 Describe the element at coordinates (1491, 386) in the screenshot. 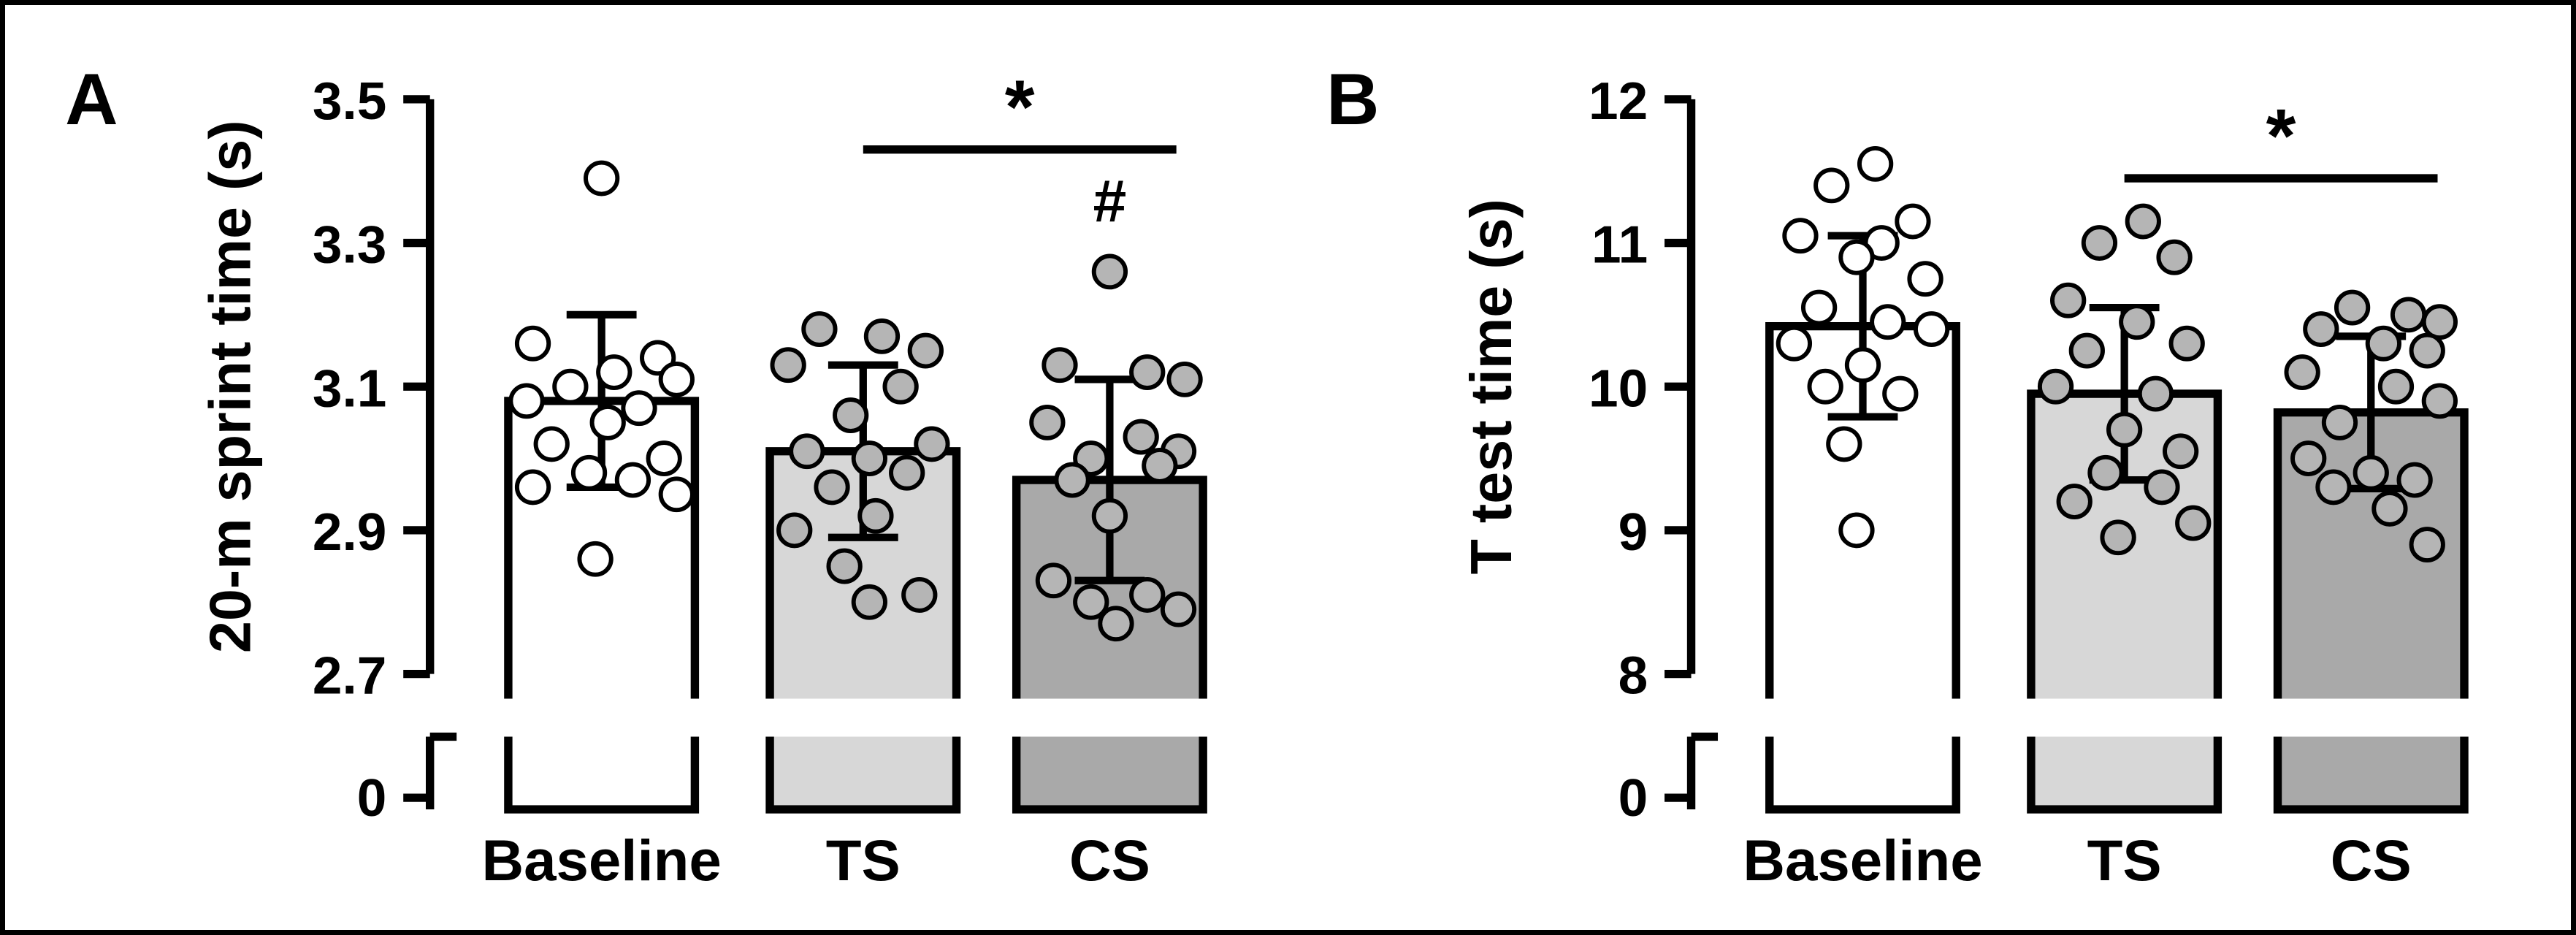

I see `y-axis-title: T test time (s)` at that location.